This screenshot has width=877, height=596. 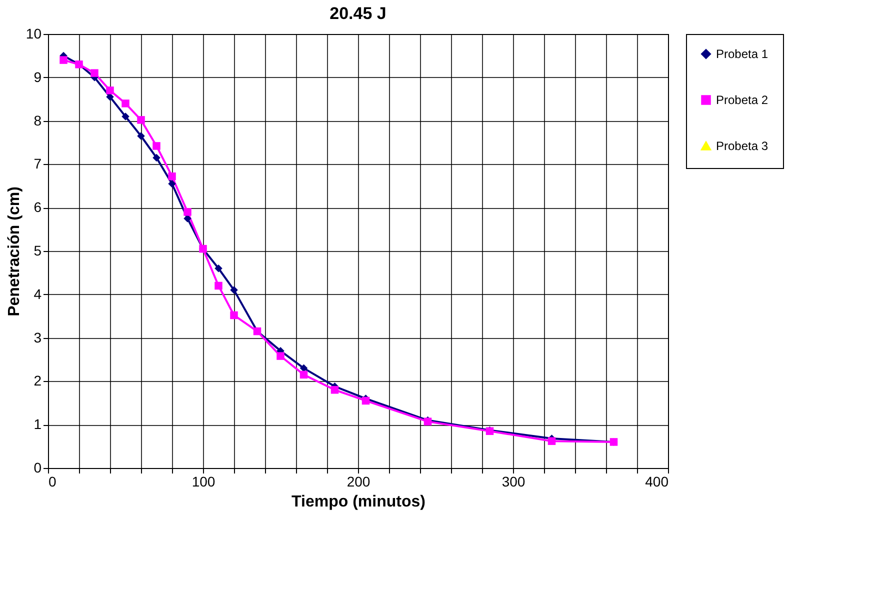 I want to click on chart-title: 20.45 J, so click(x=358, y=13).